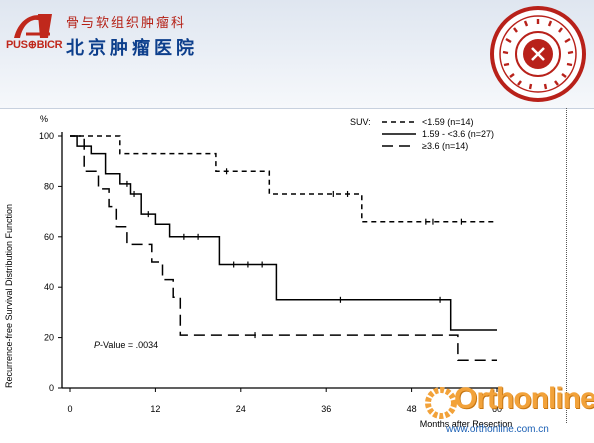  What do you see at coordinates (412, 409) in the screenshot?
I see `x-tick-label: 48` at bounding box center [412, 409].